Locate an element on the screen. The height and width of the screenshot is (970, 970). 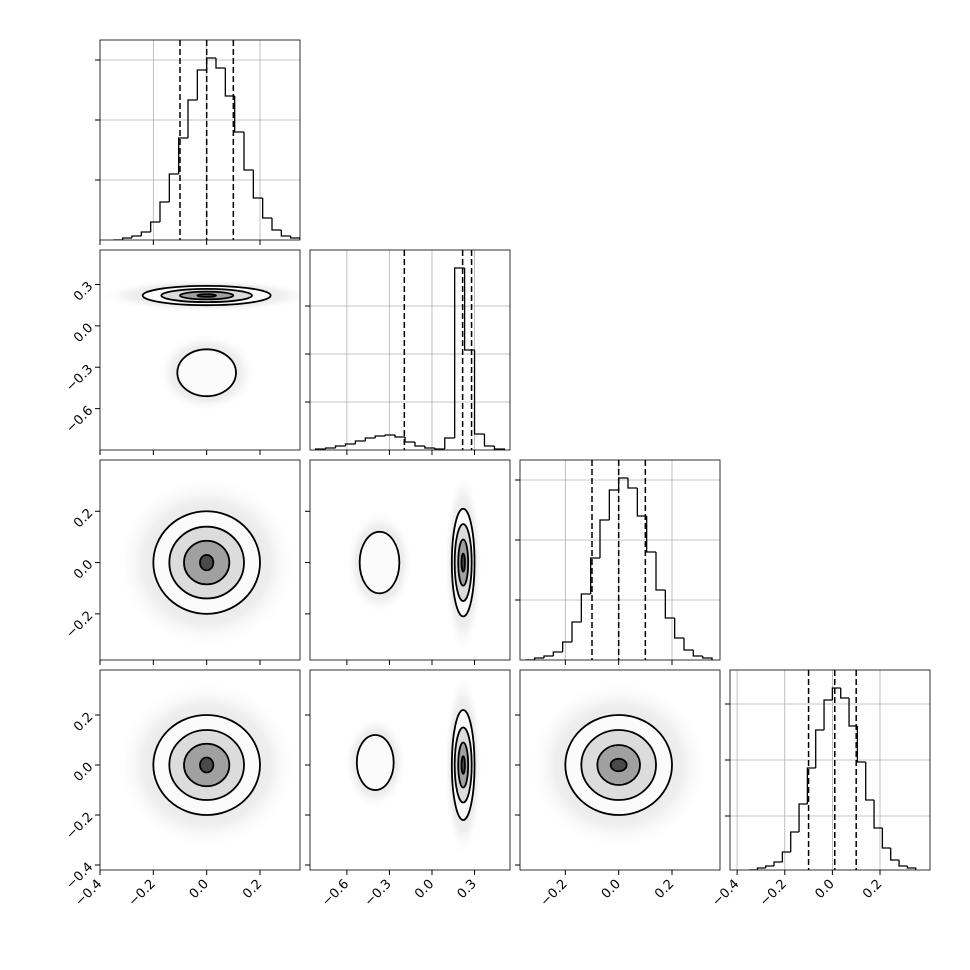
y-tick-label: −0.3 is located at coordinates (79, 378).